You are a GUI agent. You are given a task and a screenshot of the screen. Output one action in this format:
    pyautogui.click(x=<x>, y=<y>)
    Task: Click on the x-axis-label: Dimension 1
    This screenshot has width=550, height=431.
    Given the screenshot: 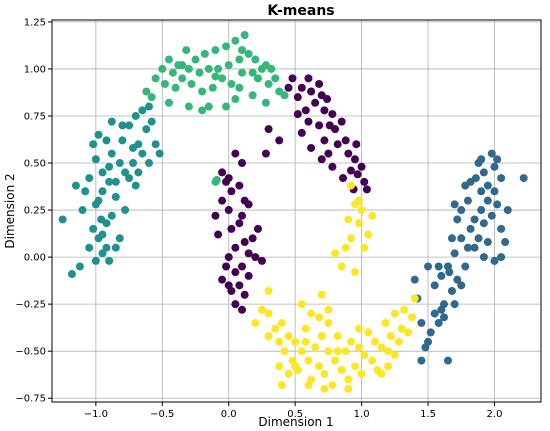 What is the action you would take?
    pyautogui.click(x=295, y=422)
    